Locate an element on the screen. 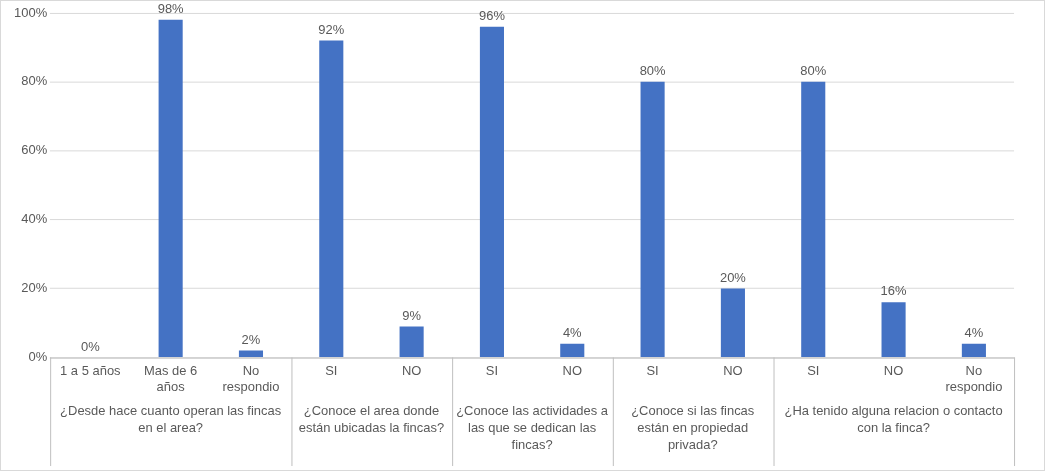  y-tick-label: 20% is located at coordinates (34, 288).